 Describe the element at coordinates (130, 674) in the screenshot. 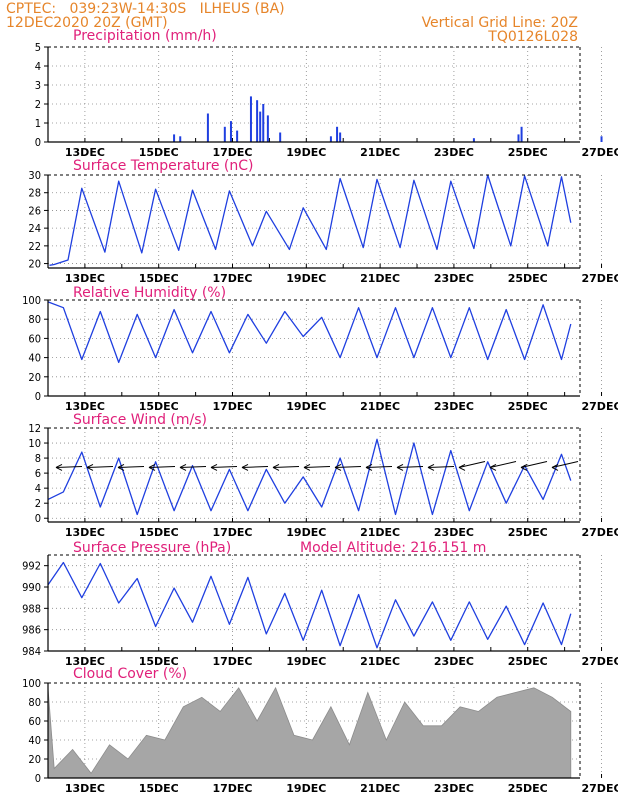

I see `panel-title: Cloud Cover (%)` at that location.